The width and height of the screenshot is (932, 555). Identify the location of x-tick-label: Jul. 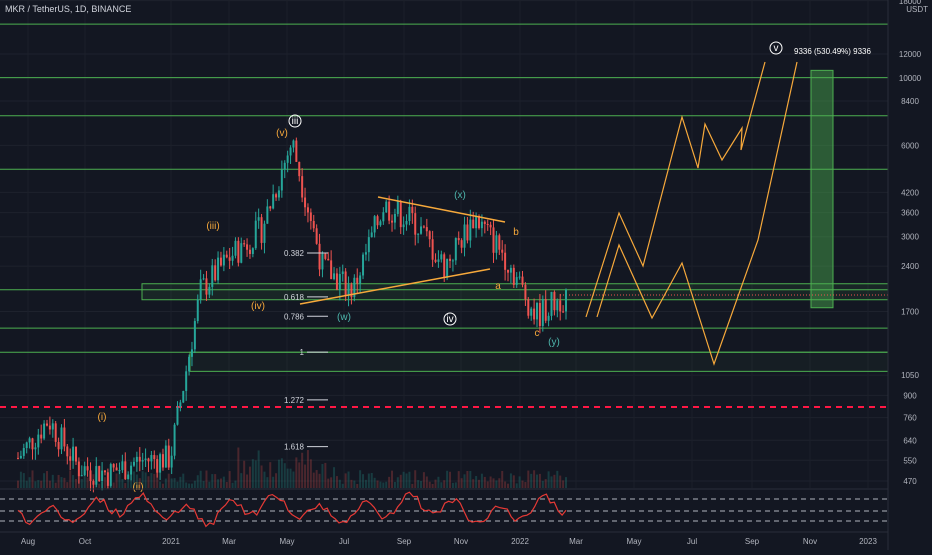
(344, 541).